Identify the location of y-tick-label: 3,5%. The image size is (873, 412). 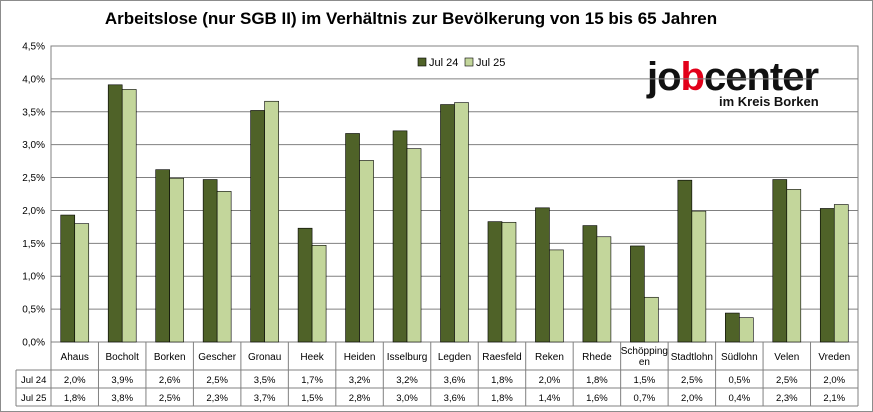
(33, 112).